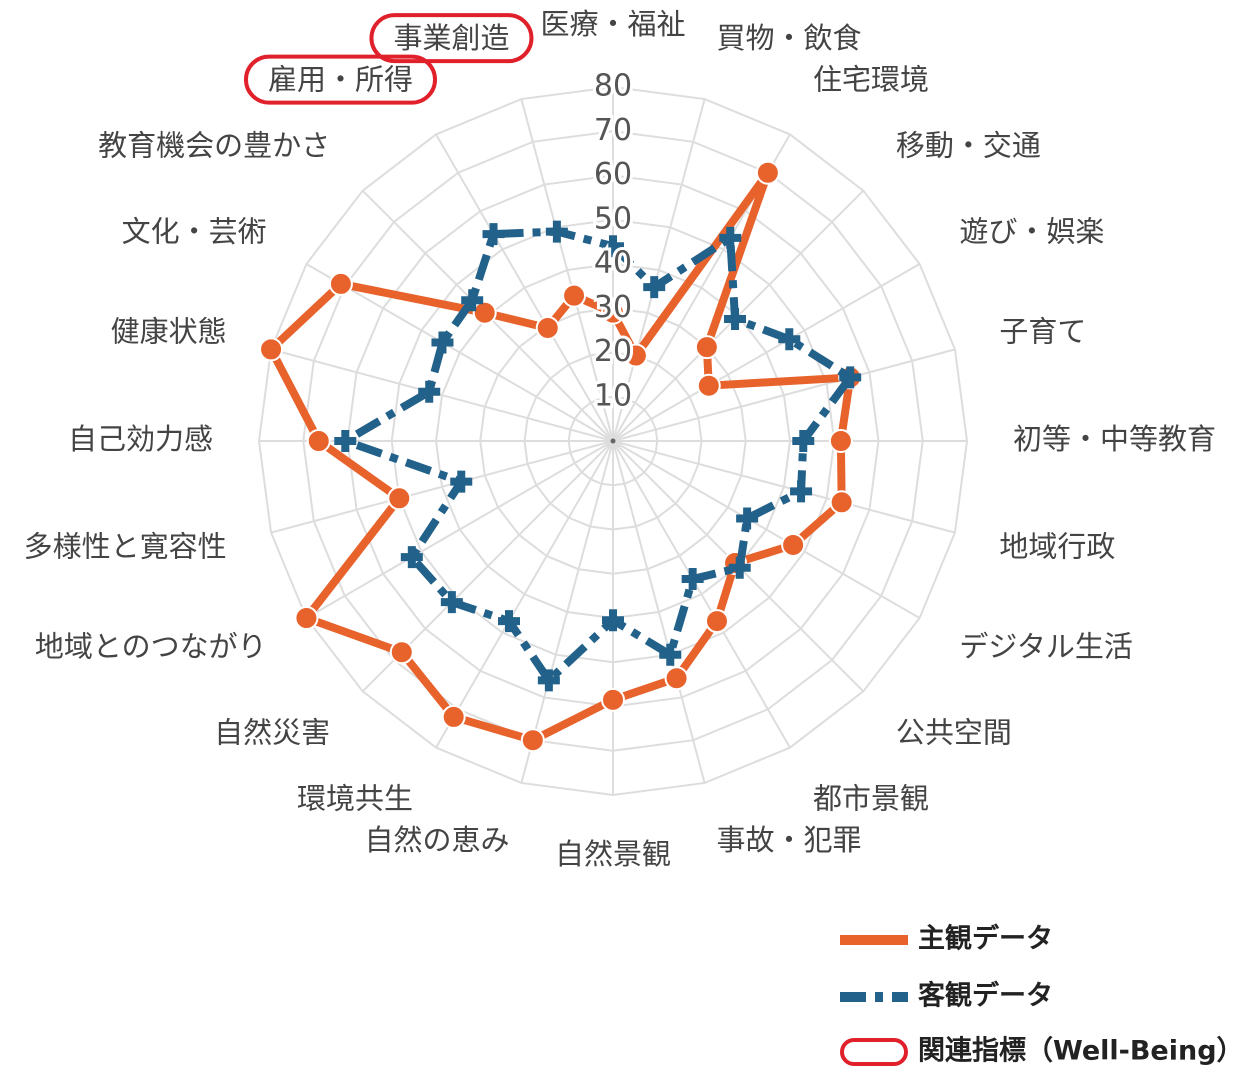  What do you see at coordinates (613, 441) in the screenshot?
I see `center-dot` at bounding box center [613, 441].